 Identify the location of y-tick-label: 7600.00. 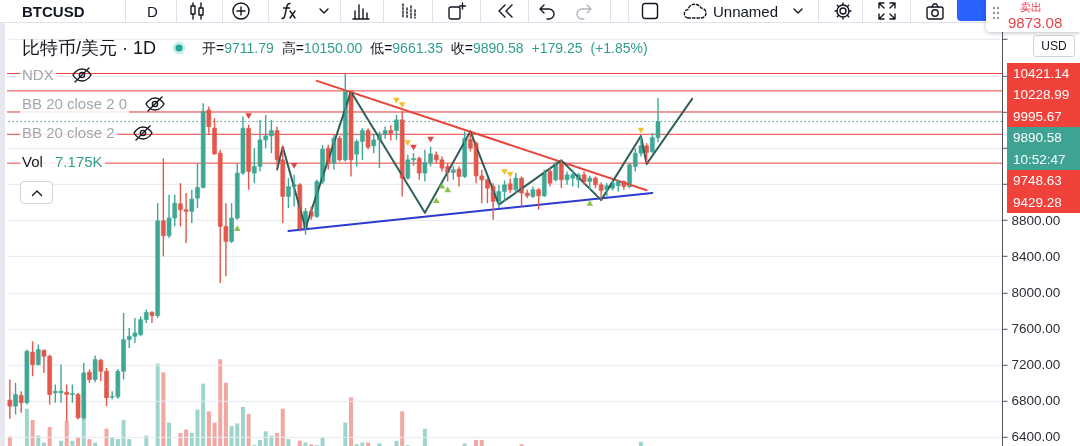
(1036, 328).